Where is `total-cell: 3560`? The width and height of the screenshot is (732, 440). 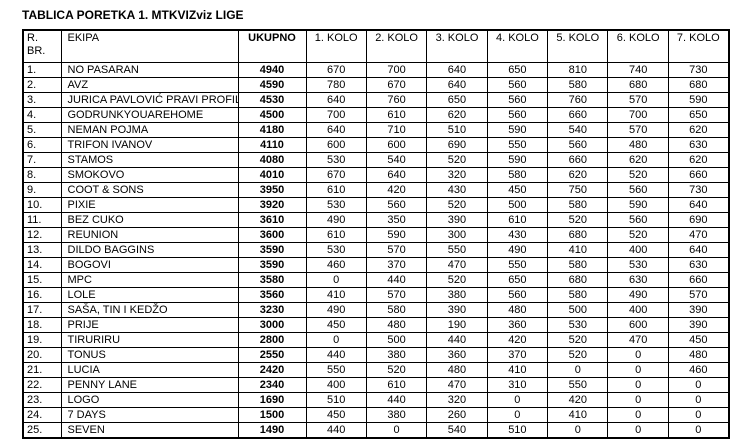
total-cell: 3560 is located at coordinates (272, 294).